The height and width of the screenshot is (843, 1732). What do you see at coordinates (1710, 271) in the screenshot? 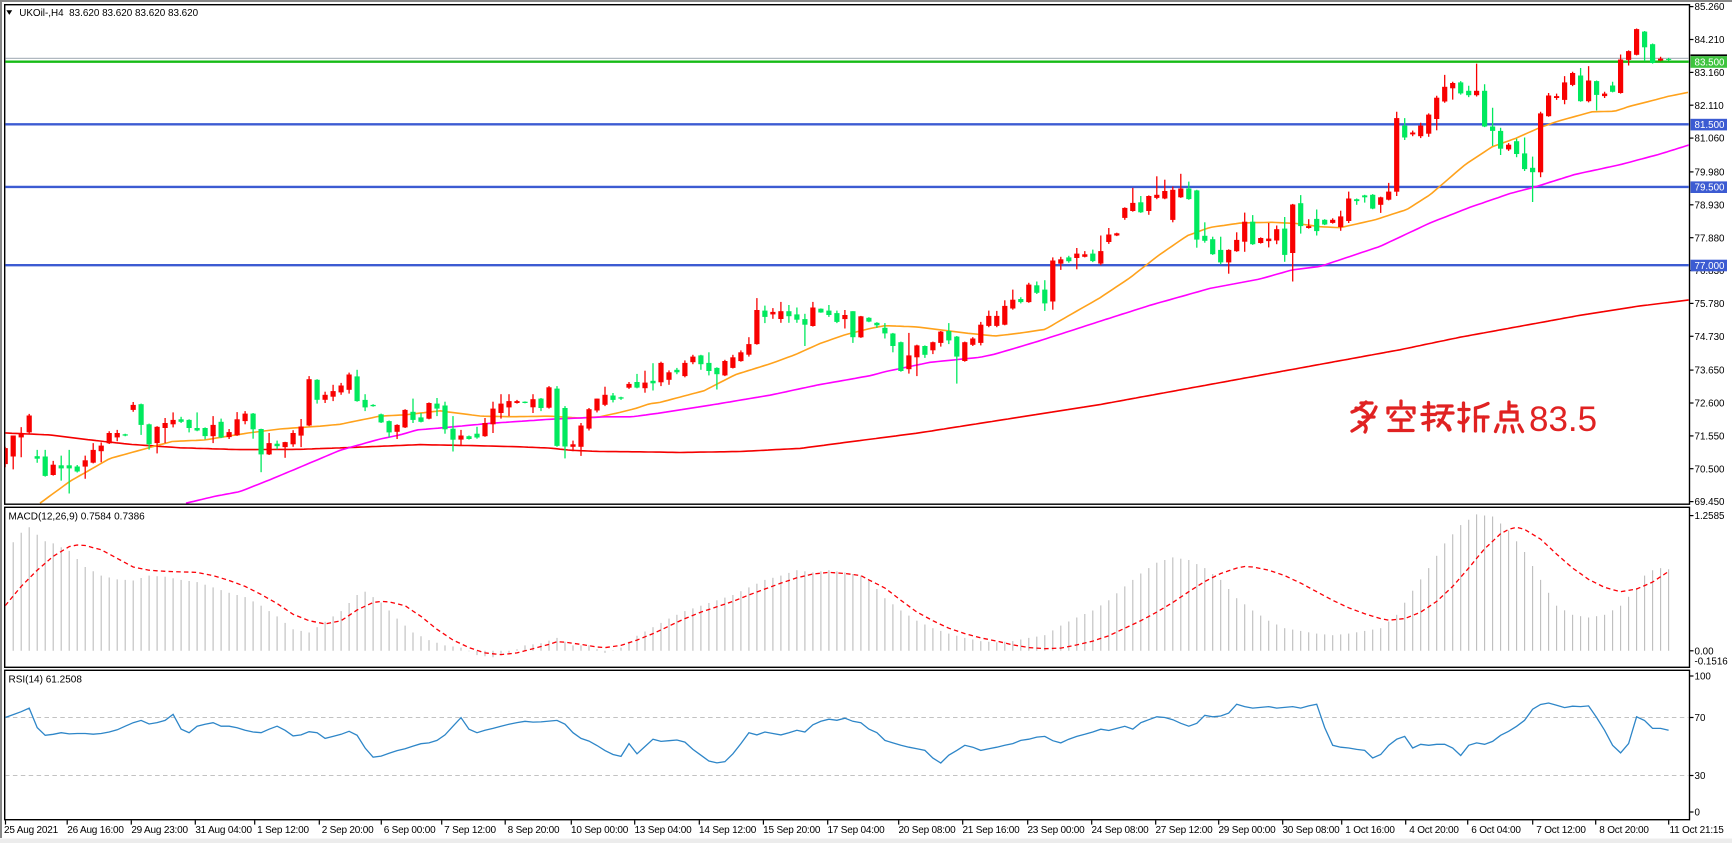
I see `svg-text: 76.830` at bounding box center [1710, 271].